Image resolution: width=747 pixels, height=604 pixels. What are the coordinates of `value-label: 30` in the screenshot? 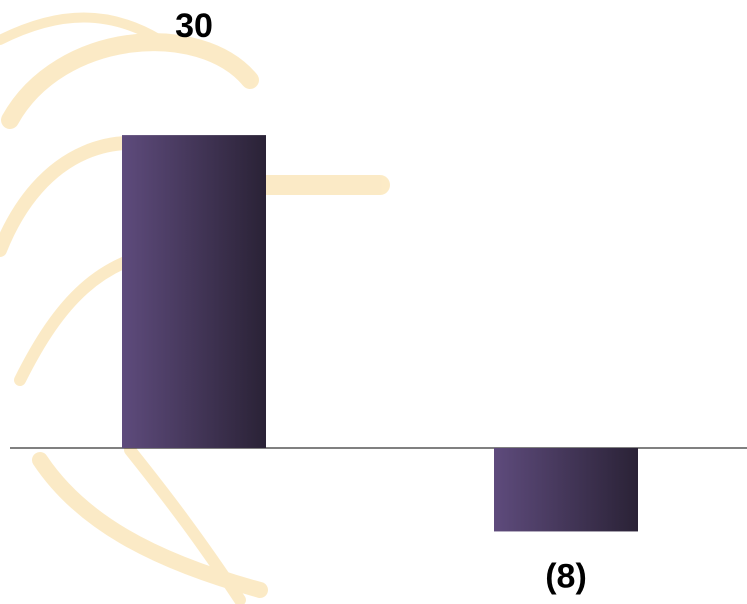 It's located at (194, 26).